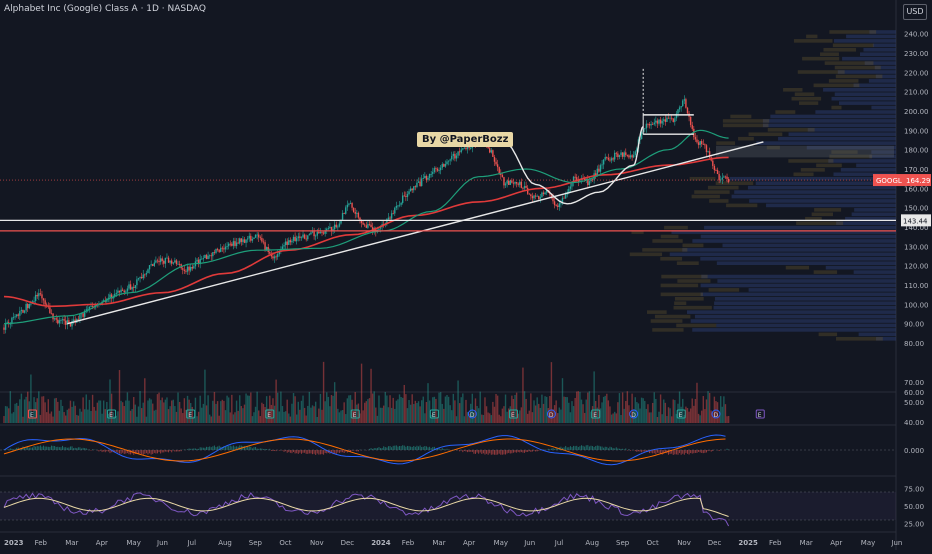 The width and height of the screenshot is (932, 554). I want to click on currency-button: USD, so click(915, 12).